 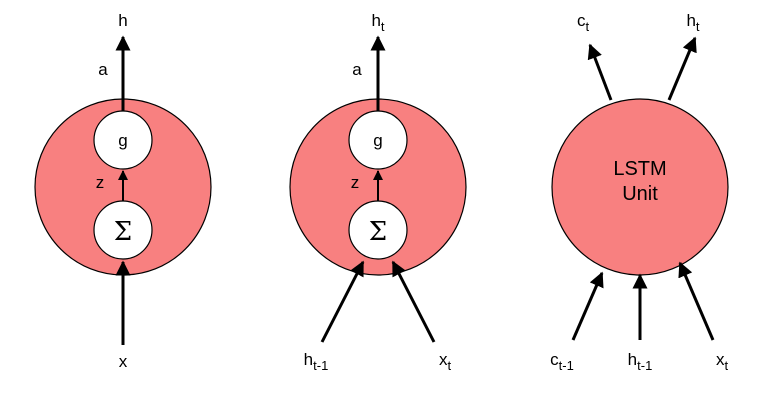 What do you see at coordinates (342, 301) in the screenshot?
I see `prev-hidden-arrow` at bounding box center [342, 301].